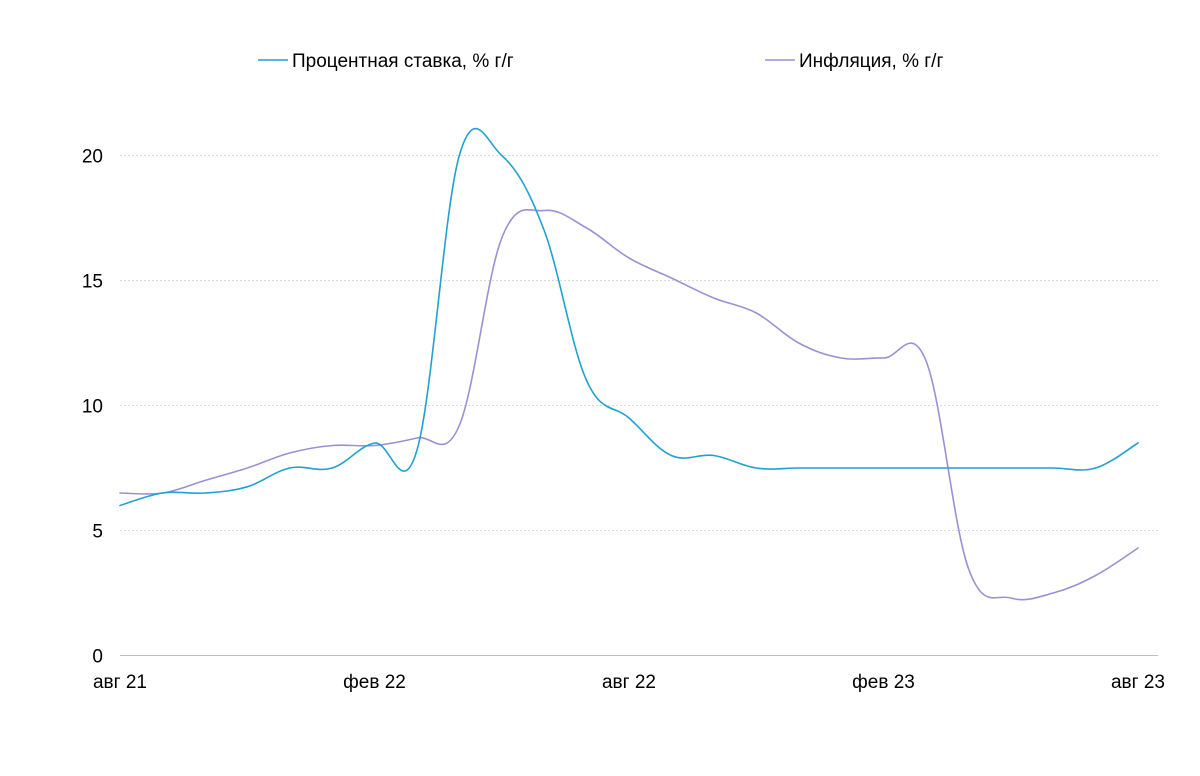 The width and height of the screenshot is (1200, 776). What do you see at coordinates (120, 682) in the screenshot?
I see `x-tick-label: авг 21` at bounding box center [120, 682].